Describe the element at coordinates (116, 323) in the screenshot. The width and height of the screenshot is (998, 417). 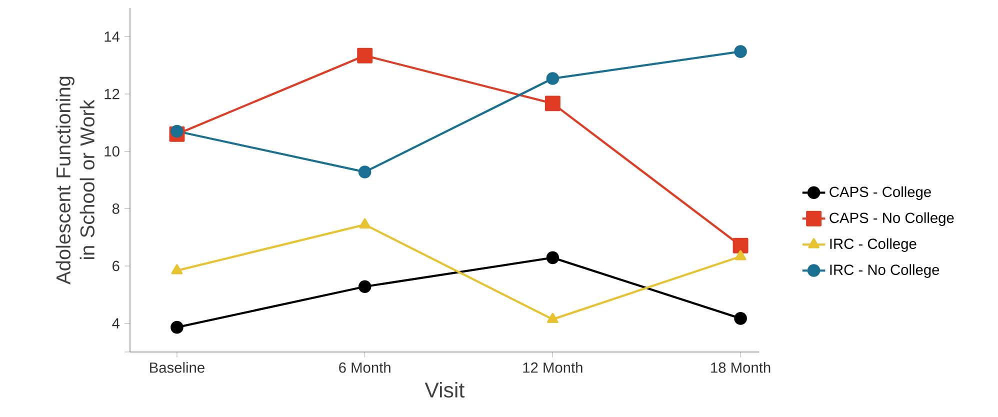
I see `y-tick-label: 4` at that location.